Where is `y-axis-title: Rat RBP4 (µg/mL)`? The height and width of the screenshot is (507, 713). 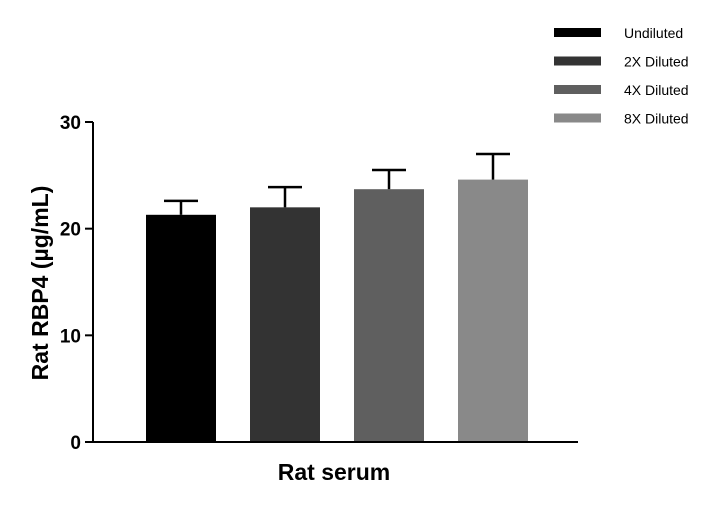
y-axis-title: Rat RBP4 (µg/mL) is located at coordinates (40, 283).